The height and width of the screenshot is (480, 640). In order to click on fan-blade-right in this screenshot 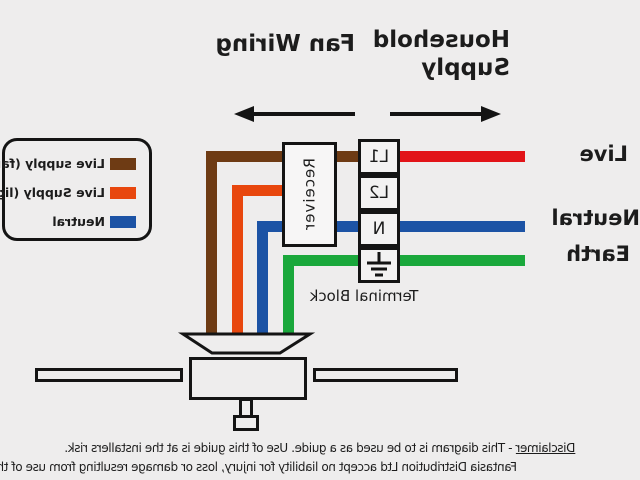, I will do `click(109, 375)`.